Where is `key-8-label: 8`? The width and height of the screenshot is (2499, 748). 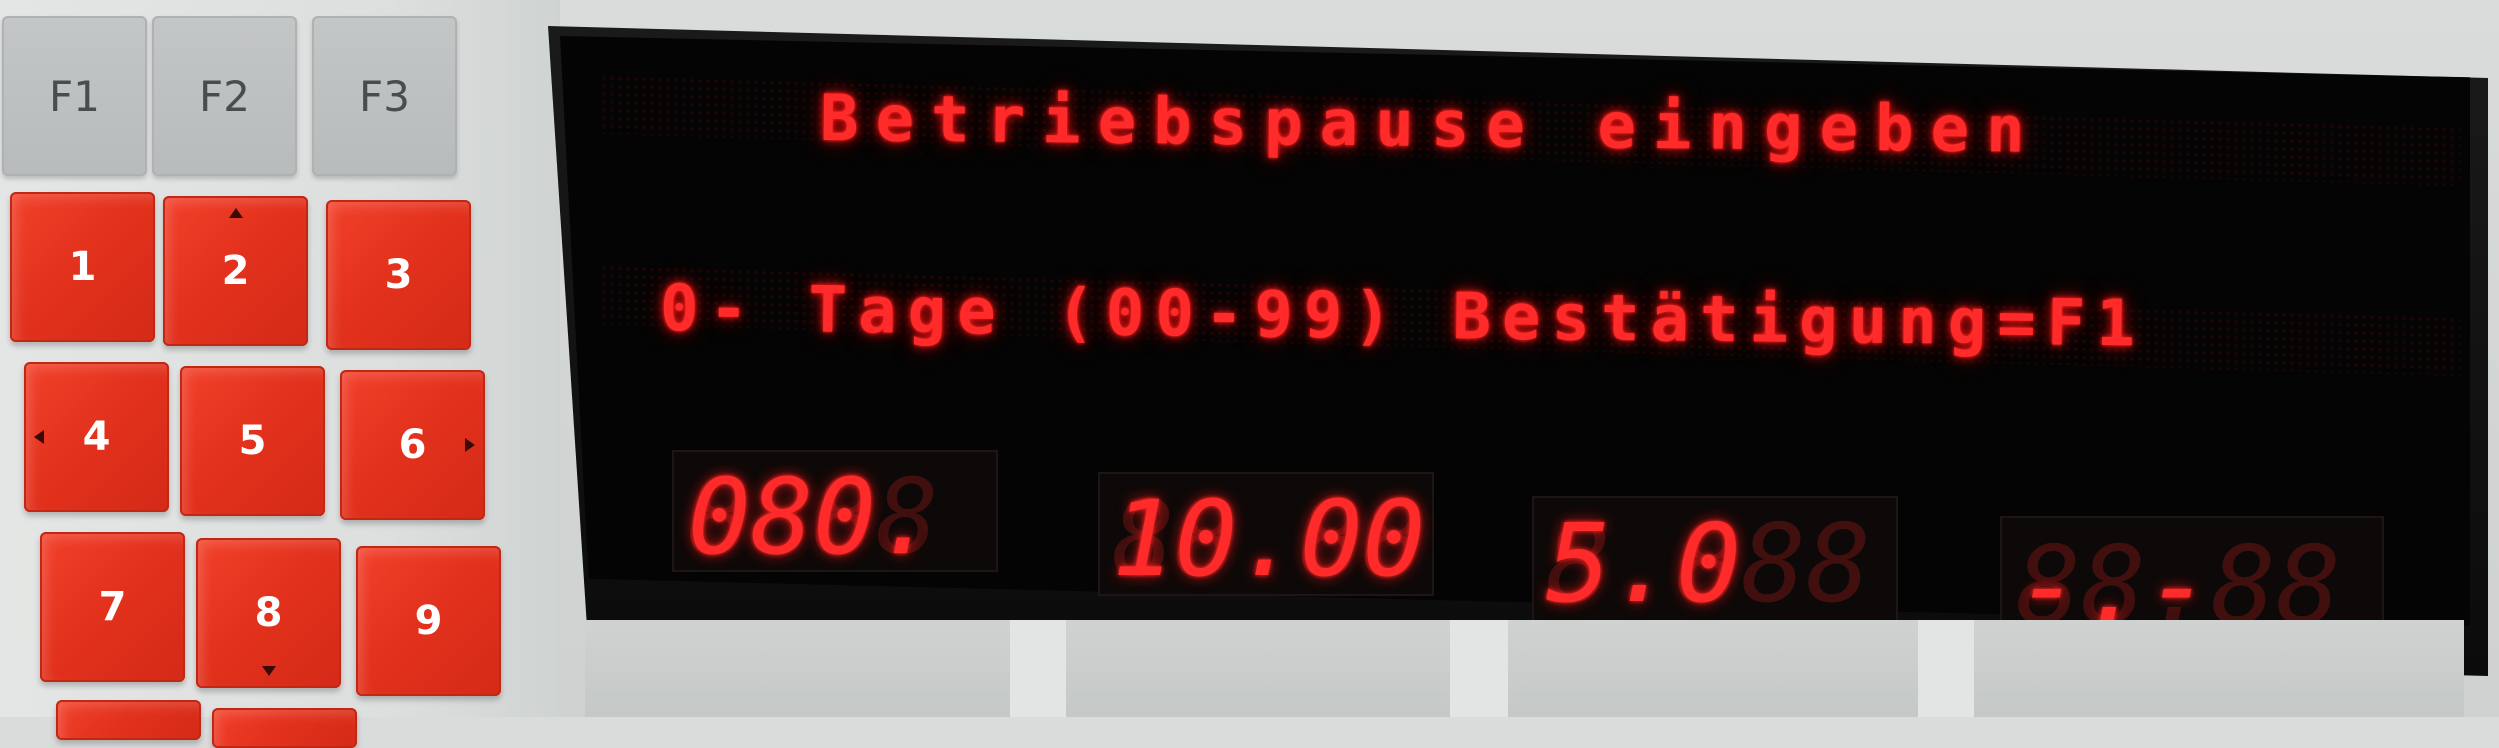
key-8-label: 8 is located at coordinates (268, 613).